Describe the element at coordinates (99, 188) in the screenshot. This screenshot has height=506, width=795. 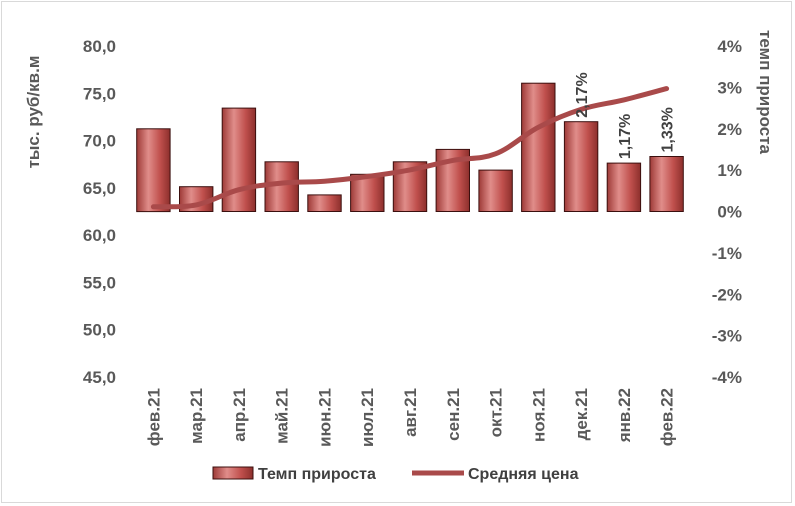
I see `left-tick-label: 65,0` at that location.